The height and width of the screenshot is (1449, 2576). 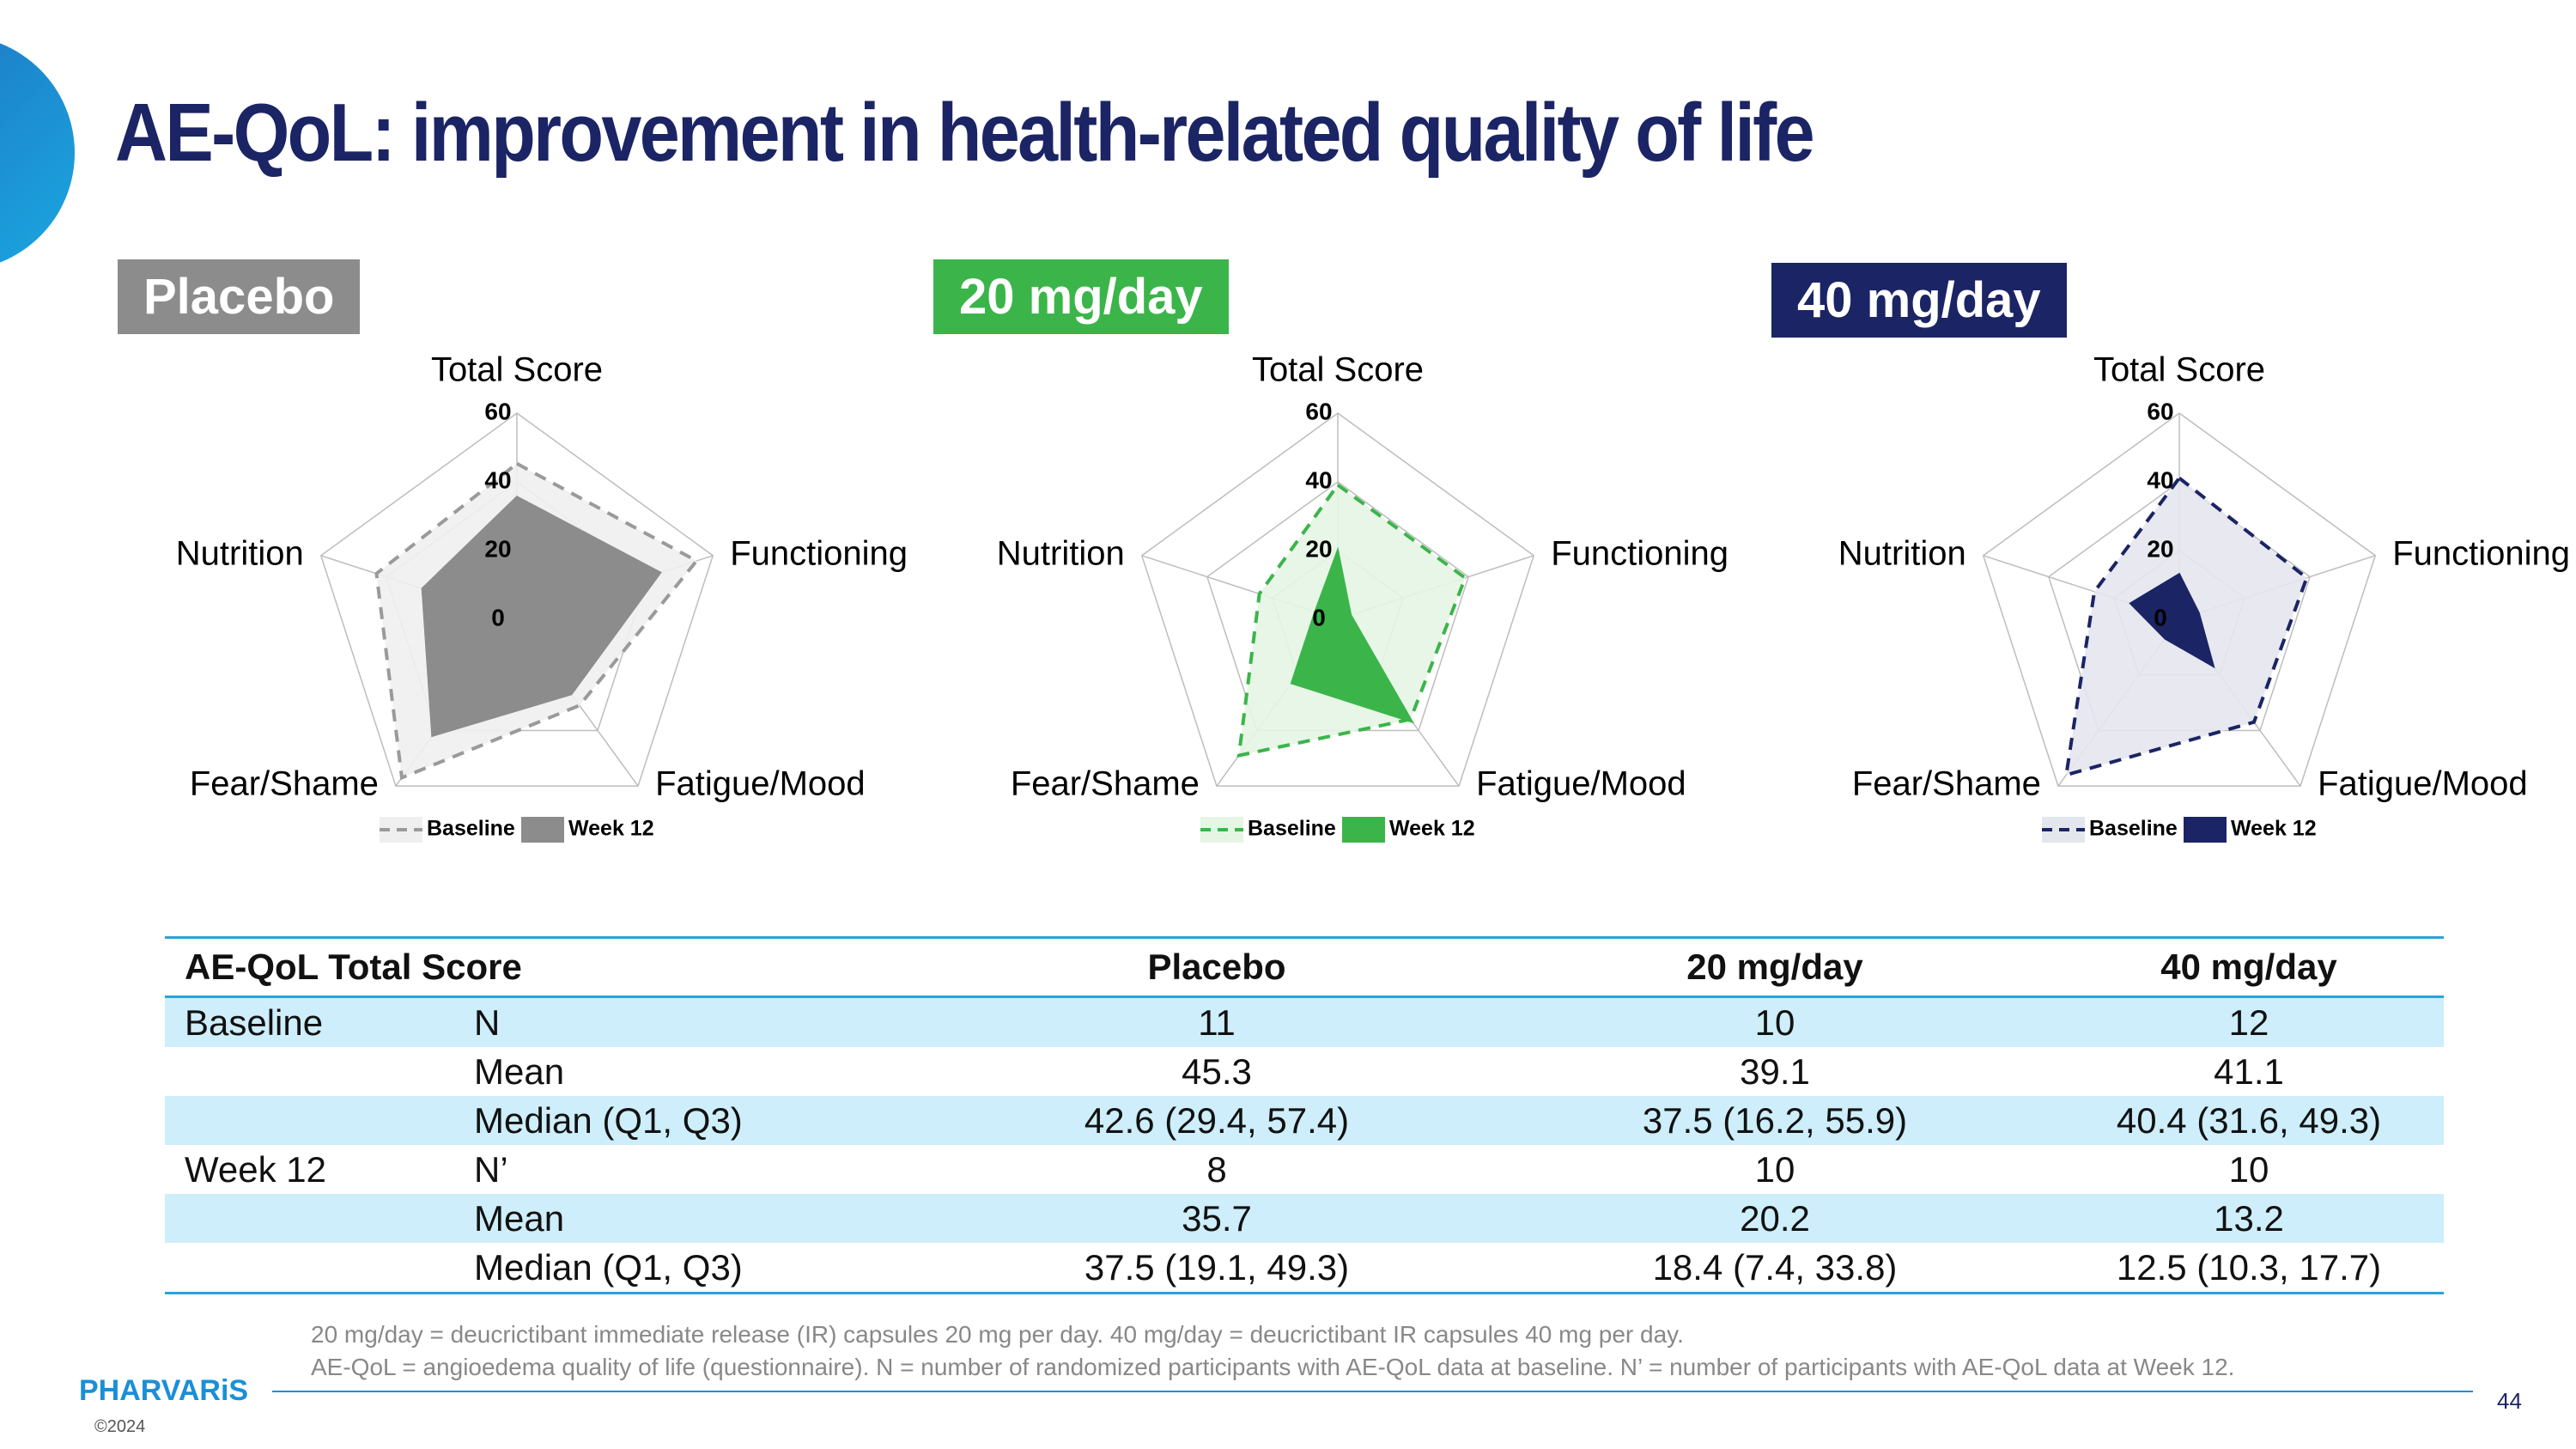 I want to click on table-cell: 35.7, so click(x=1217, y=1218).